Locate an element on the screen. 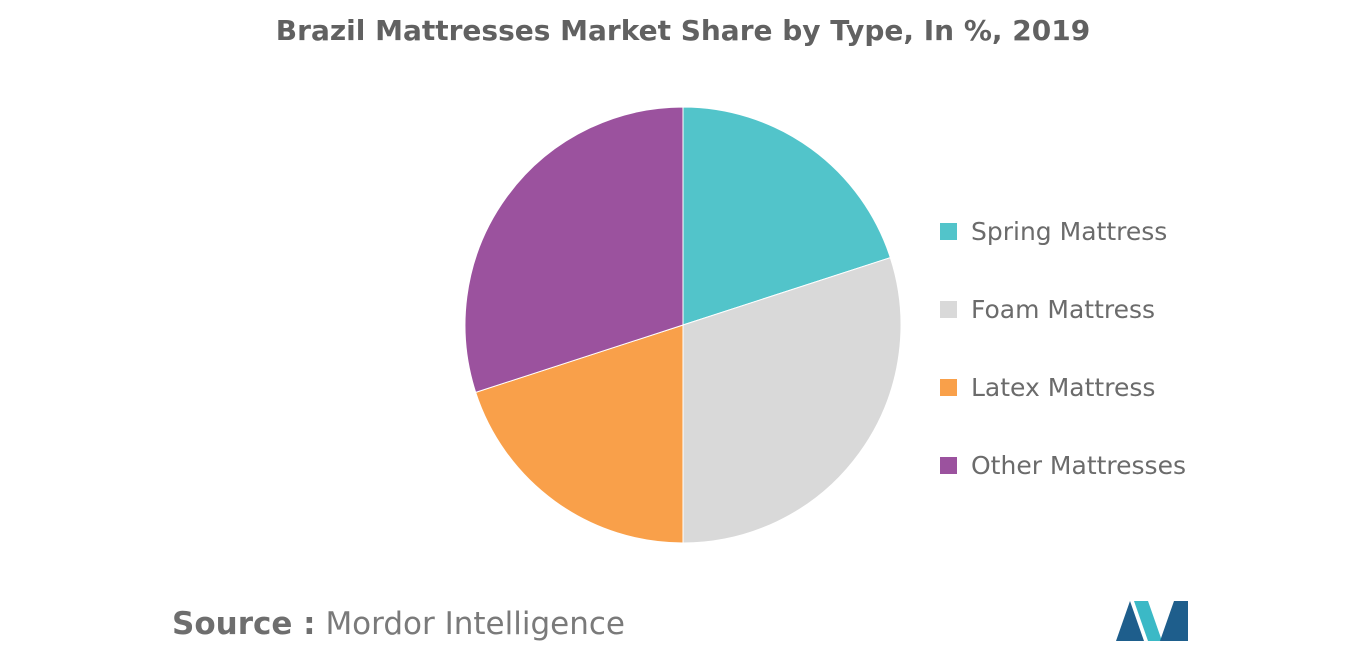 The height and width of the screenshot is (655, 1366). legend-swatch-spring is located at coordinates (948, 231).